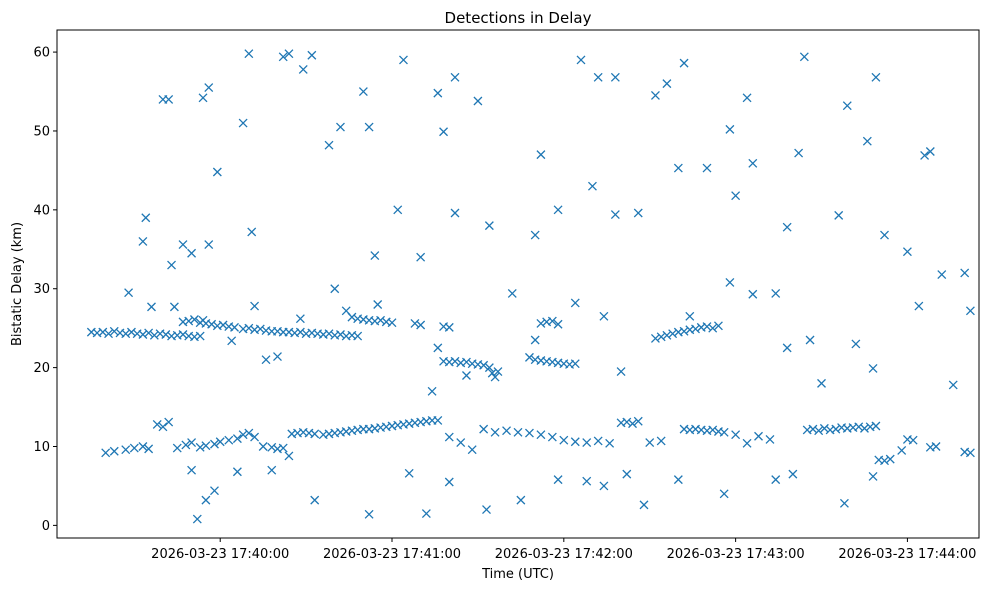 Image resolution: width=989 pixels, height=590 pixels. What do you see at coordinates (517, 574) in the screenshot?
I see `x-axis-label: Time (UTC)` at bounding box center [517, 574].